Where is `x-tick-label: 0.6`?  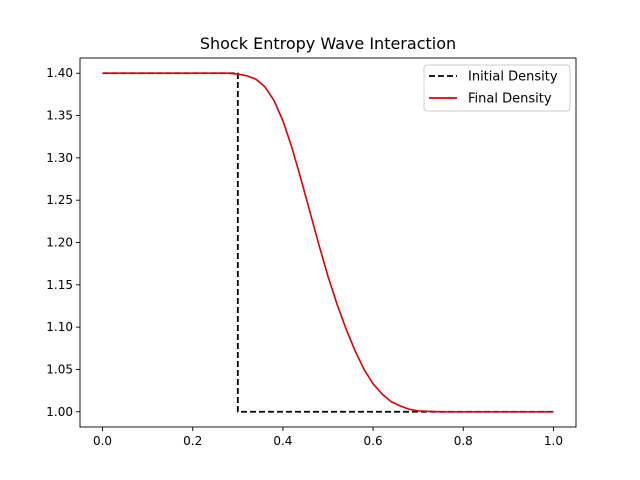 x-tick-label: 0.6 is located at coordinates (373, 441).